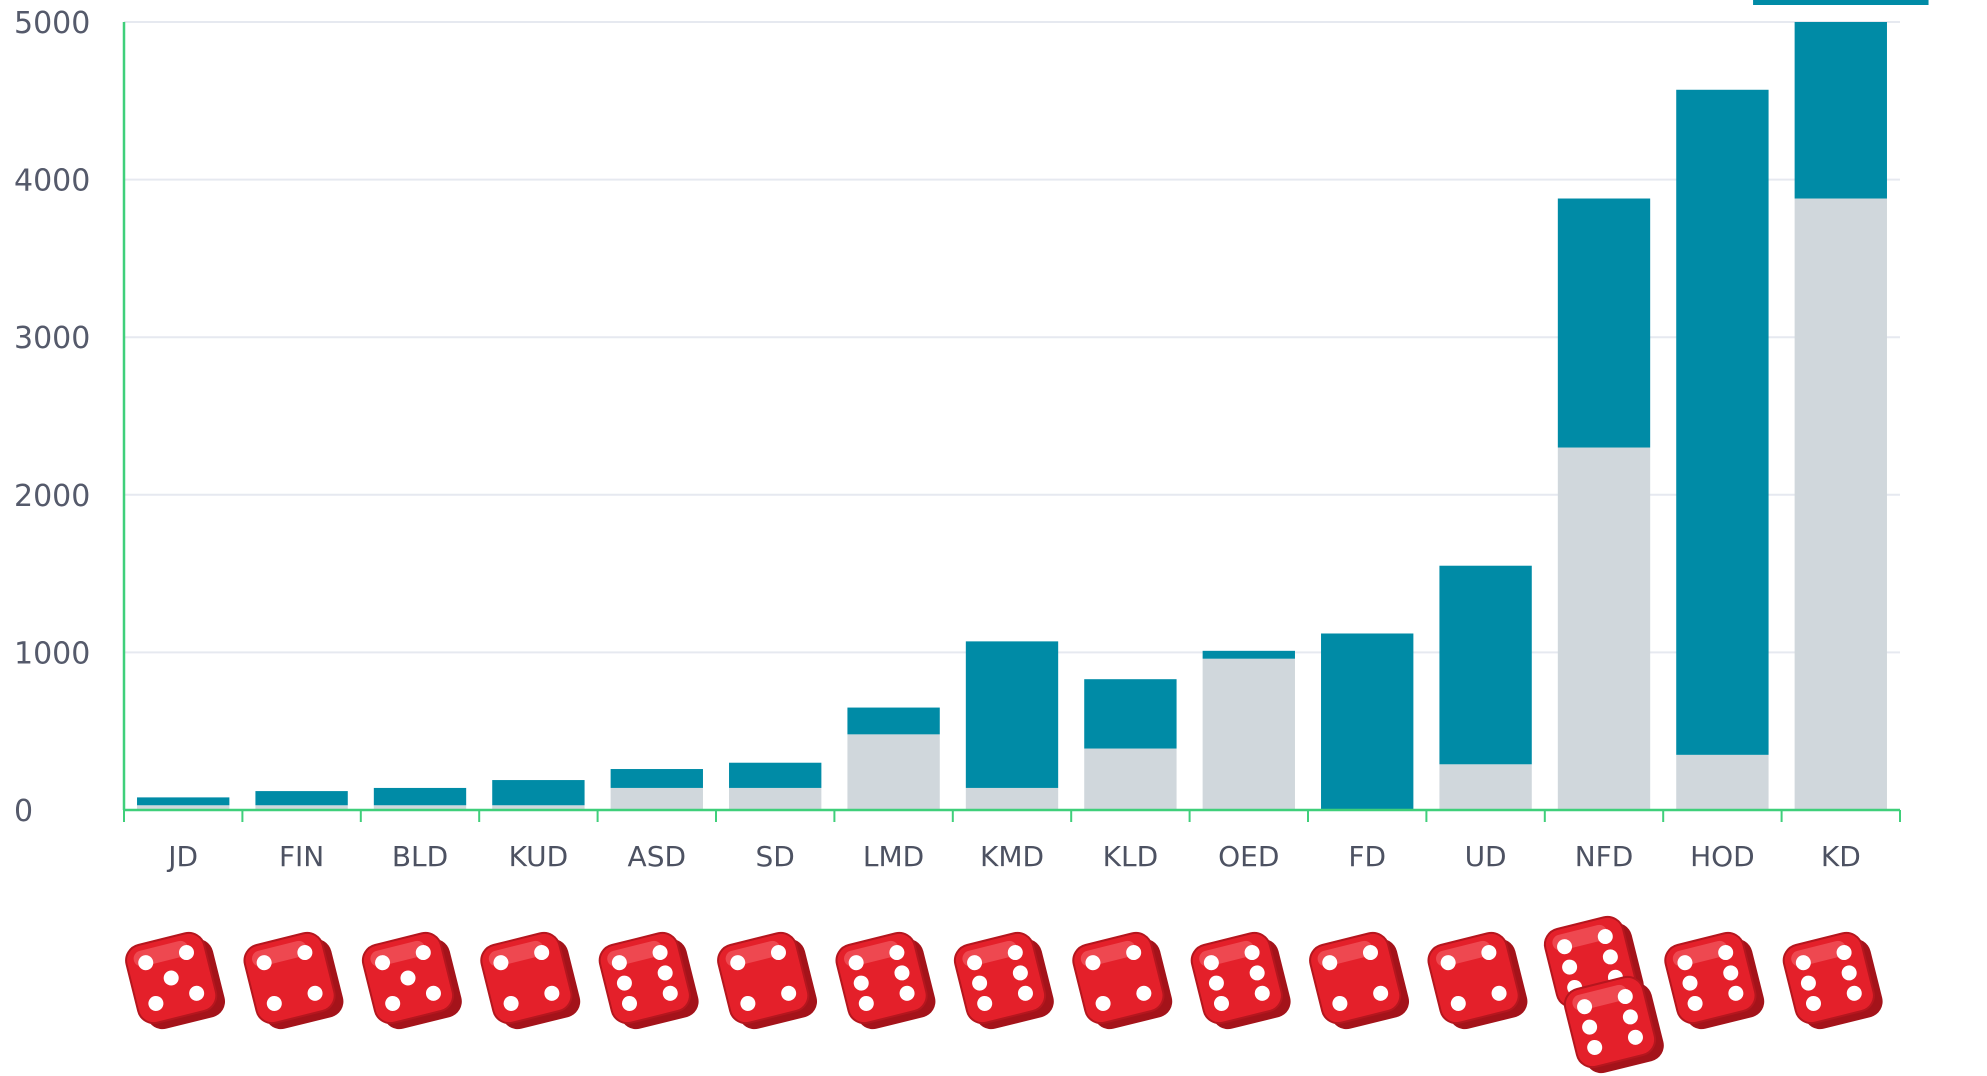  What do you see at coordinates (52, 653) in the screenshot?
I see `y-tick-label: 1000` at bounding box center [52, 653].